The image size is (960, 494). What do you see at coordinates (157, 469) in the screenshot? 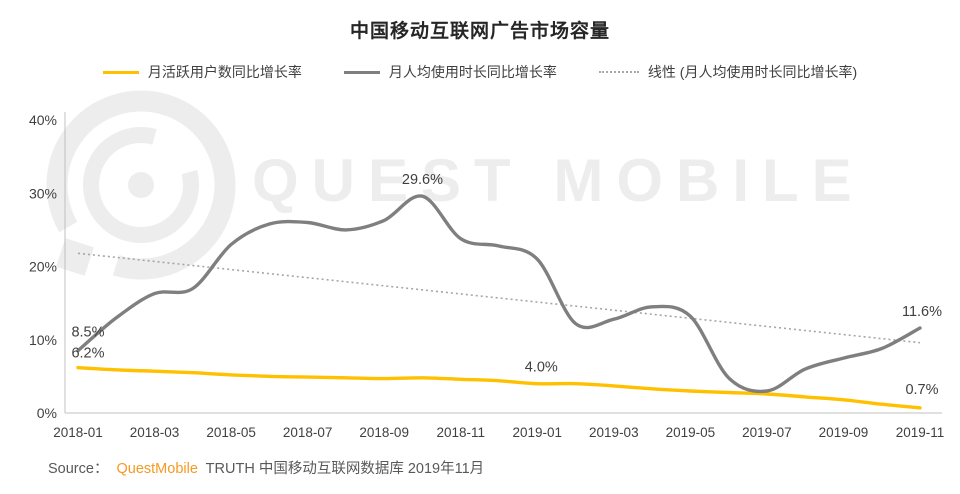
I see `source-brand: QuestMobile` at bounding box center [157, 469].